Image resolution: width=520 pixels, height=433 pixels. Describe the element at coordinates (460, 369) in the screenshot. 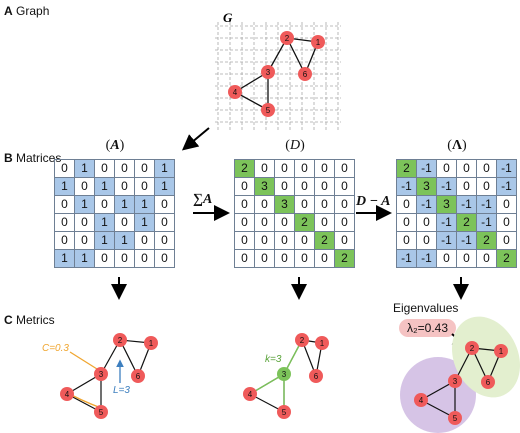

I see `cluster-graph: 1 2 3 4 5 6` at that location.